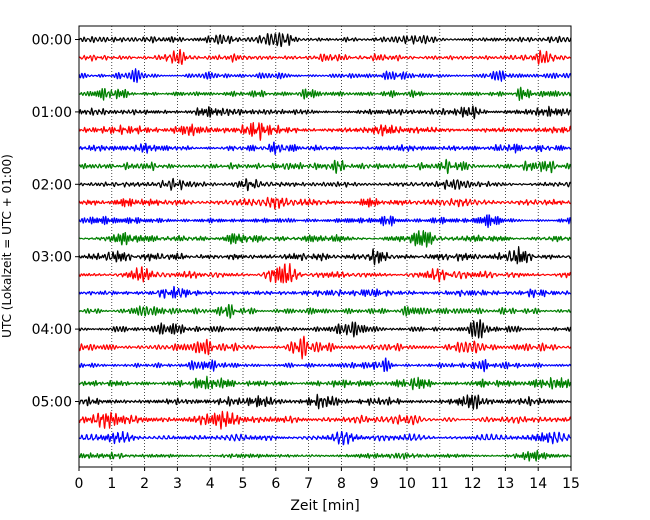 This screenshot has width=650, height=520. What do you see at coordinates (52, 330) in the screenshot?
I see `y-tick-label: 04:00` at bounding box center [52, 330].